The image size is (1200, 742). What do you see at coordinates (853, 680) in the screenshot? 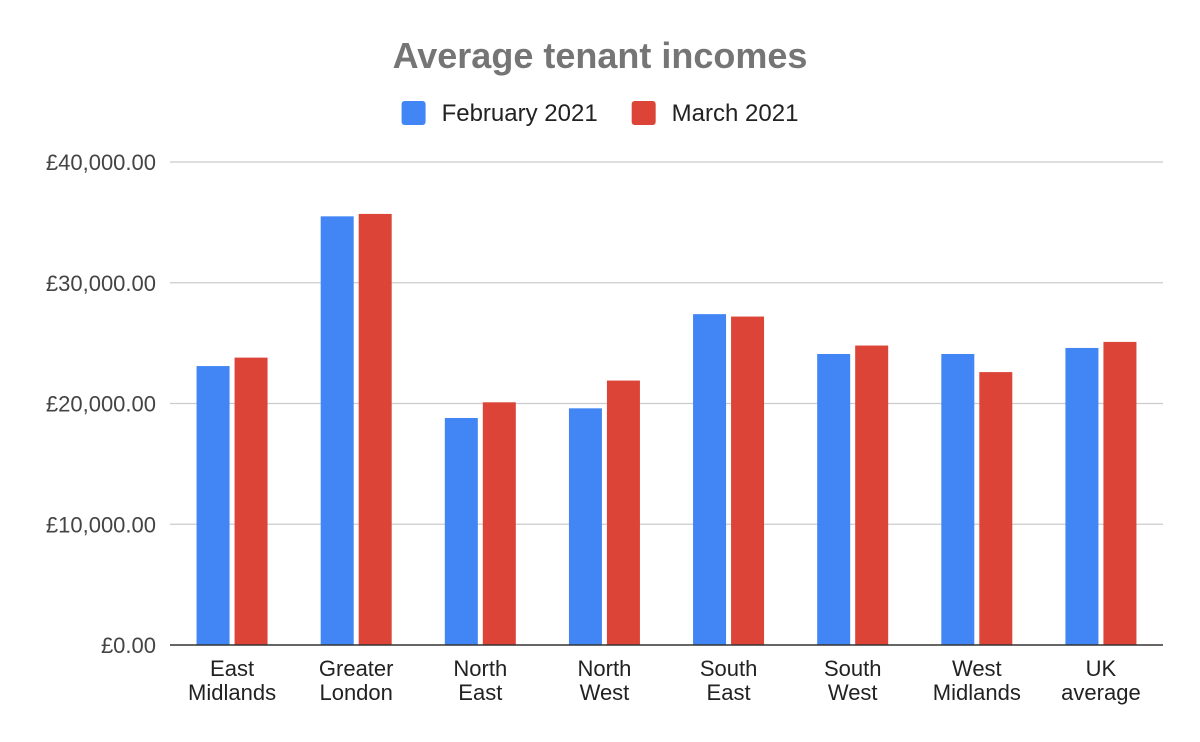
I see `x-category-label: South West` at bounding box center [853, 680].